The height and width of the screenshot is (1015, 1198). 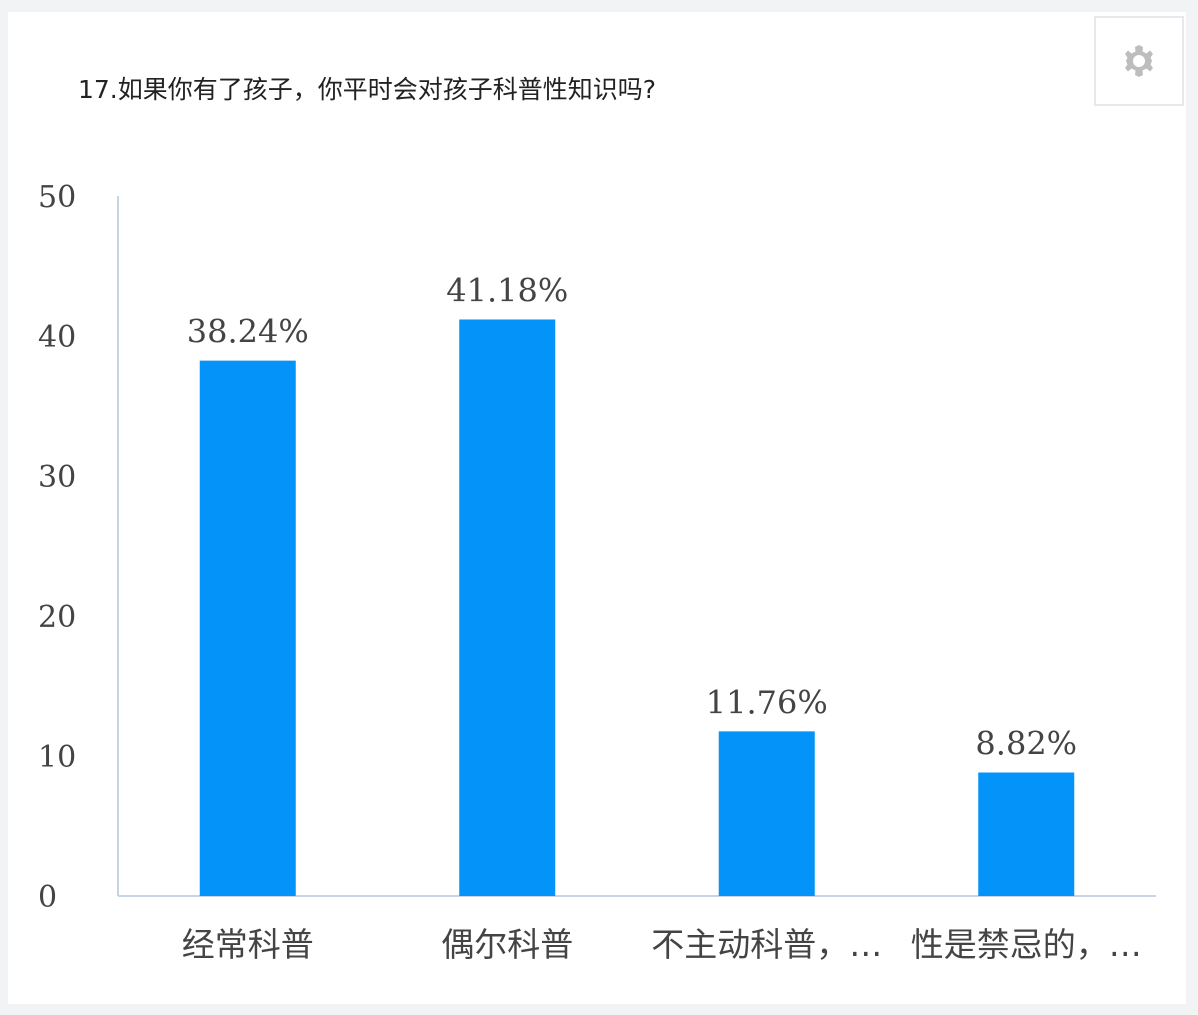 I want to click on data-label: 38.24%, so click(x=248, y=332).